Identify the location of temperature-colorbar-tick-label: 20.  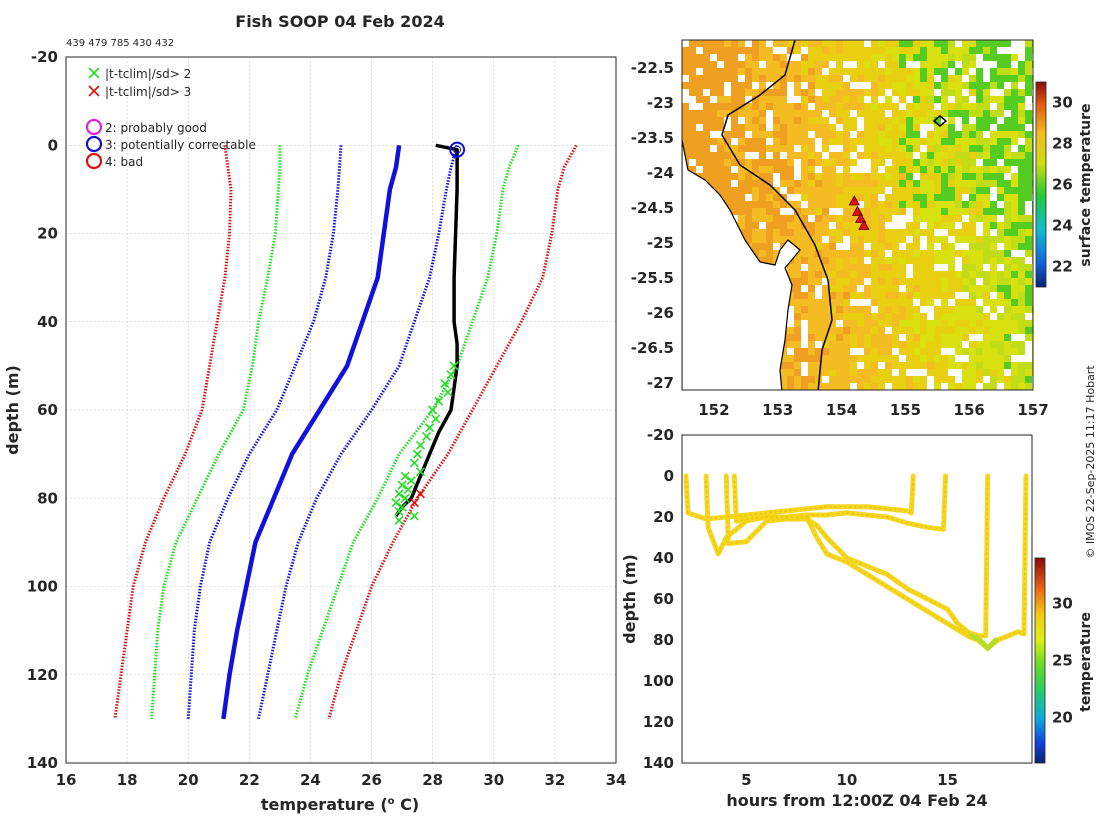
(1062, 717).